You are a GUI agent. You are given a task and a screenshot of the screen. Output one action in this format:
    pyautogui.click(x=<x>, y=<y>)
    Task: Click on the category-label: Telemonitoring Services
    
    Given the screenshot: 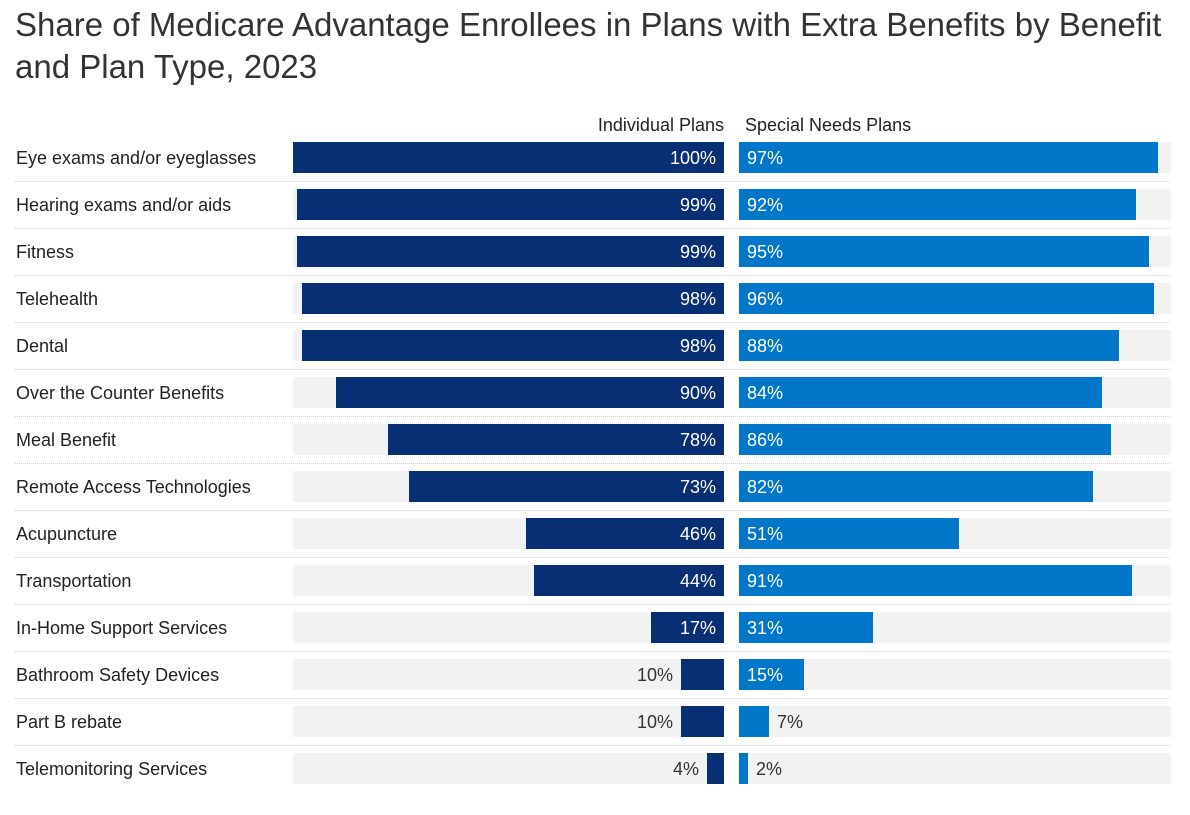 What is the action you would take?
    pyautogui.click(x=112, y=769)
    